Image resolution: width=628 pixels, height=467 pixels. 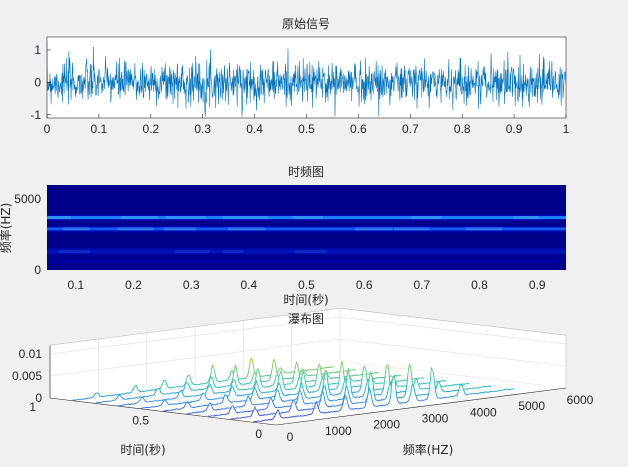 What do you see at coordinates (305, 300) in the screenshot?
I see `spectrogram-xlabel: 时间(秒)` at bounding box center [305, 300].